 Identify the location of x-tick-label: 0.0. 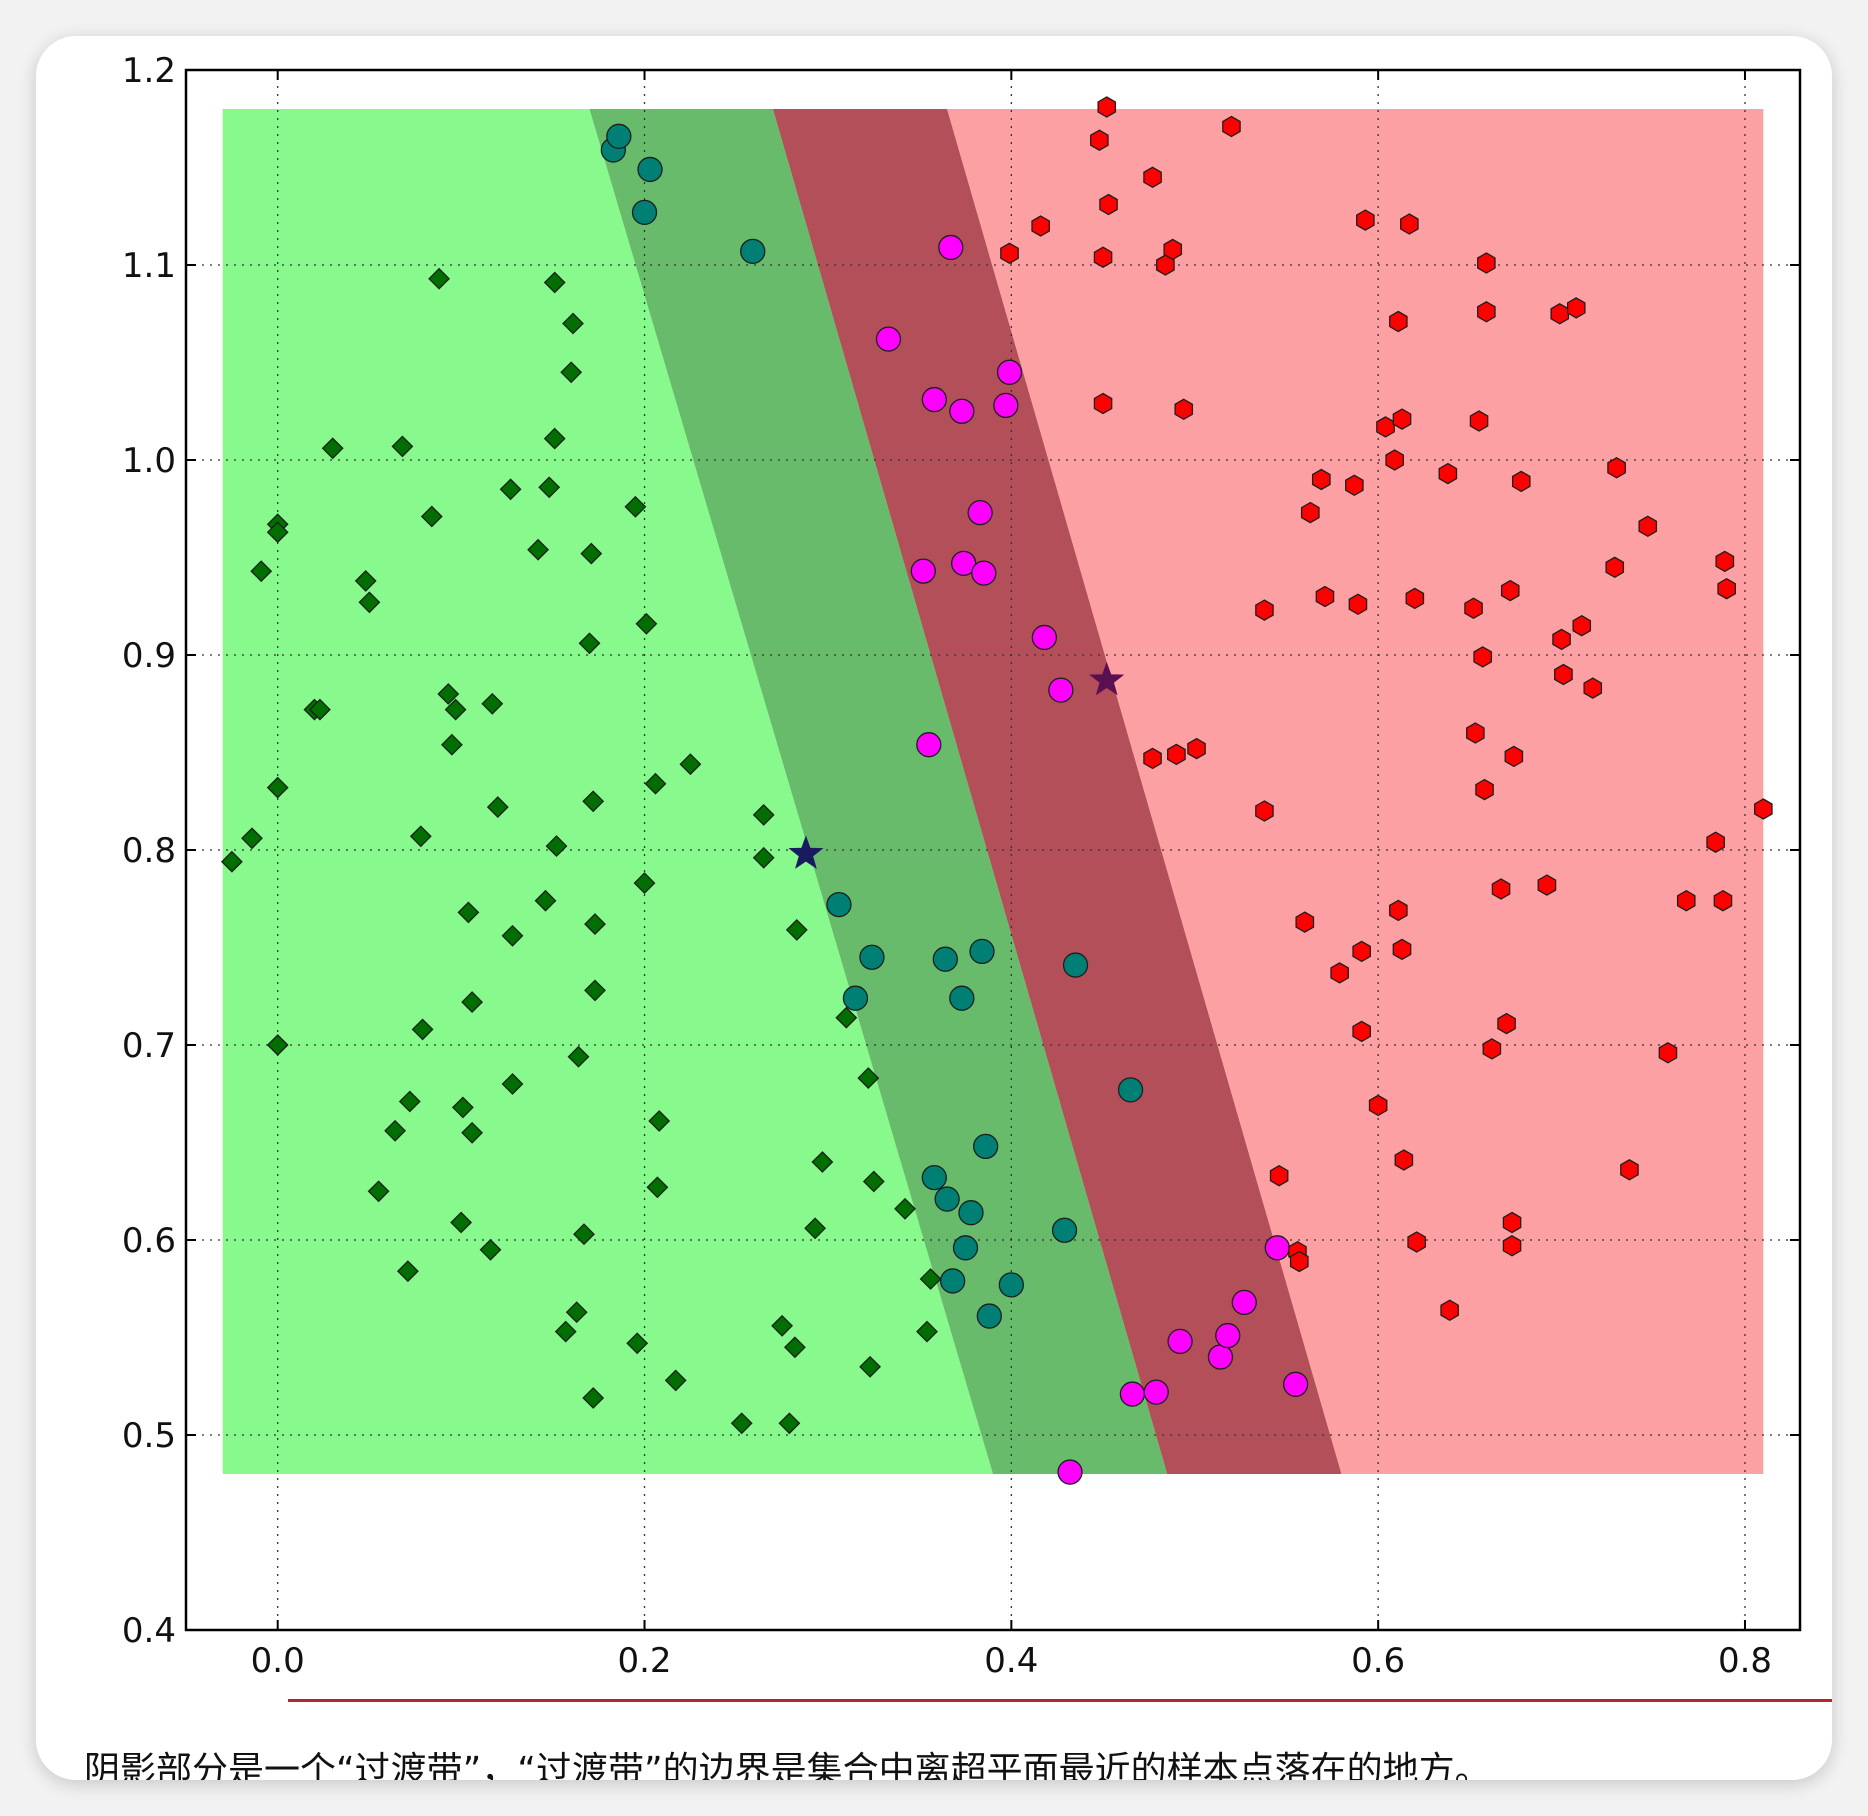
(278, 1661).